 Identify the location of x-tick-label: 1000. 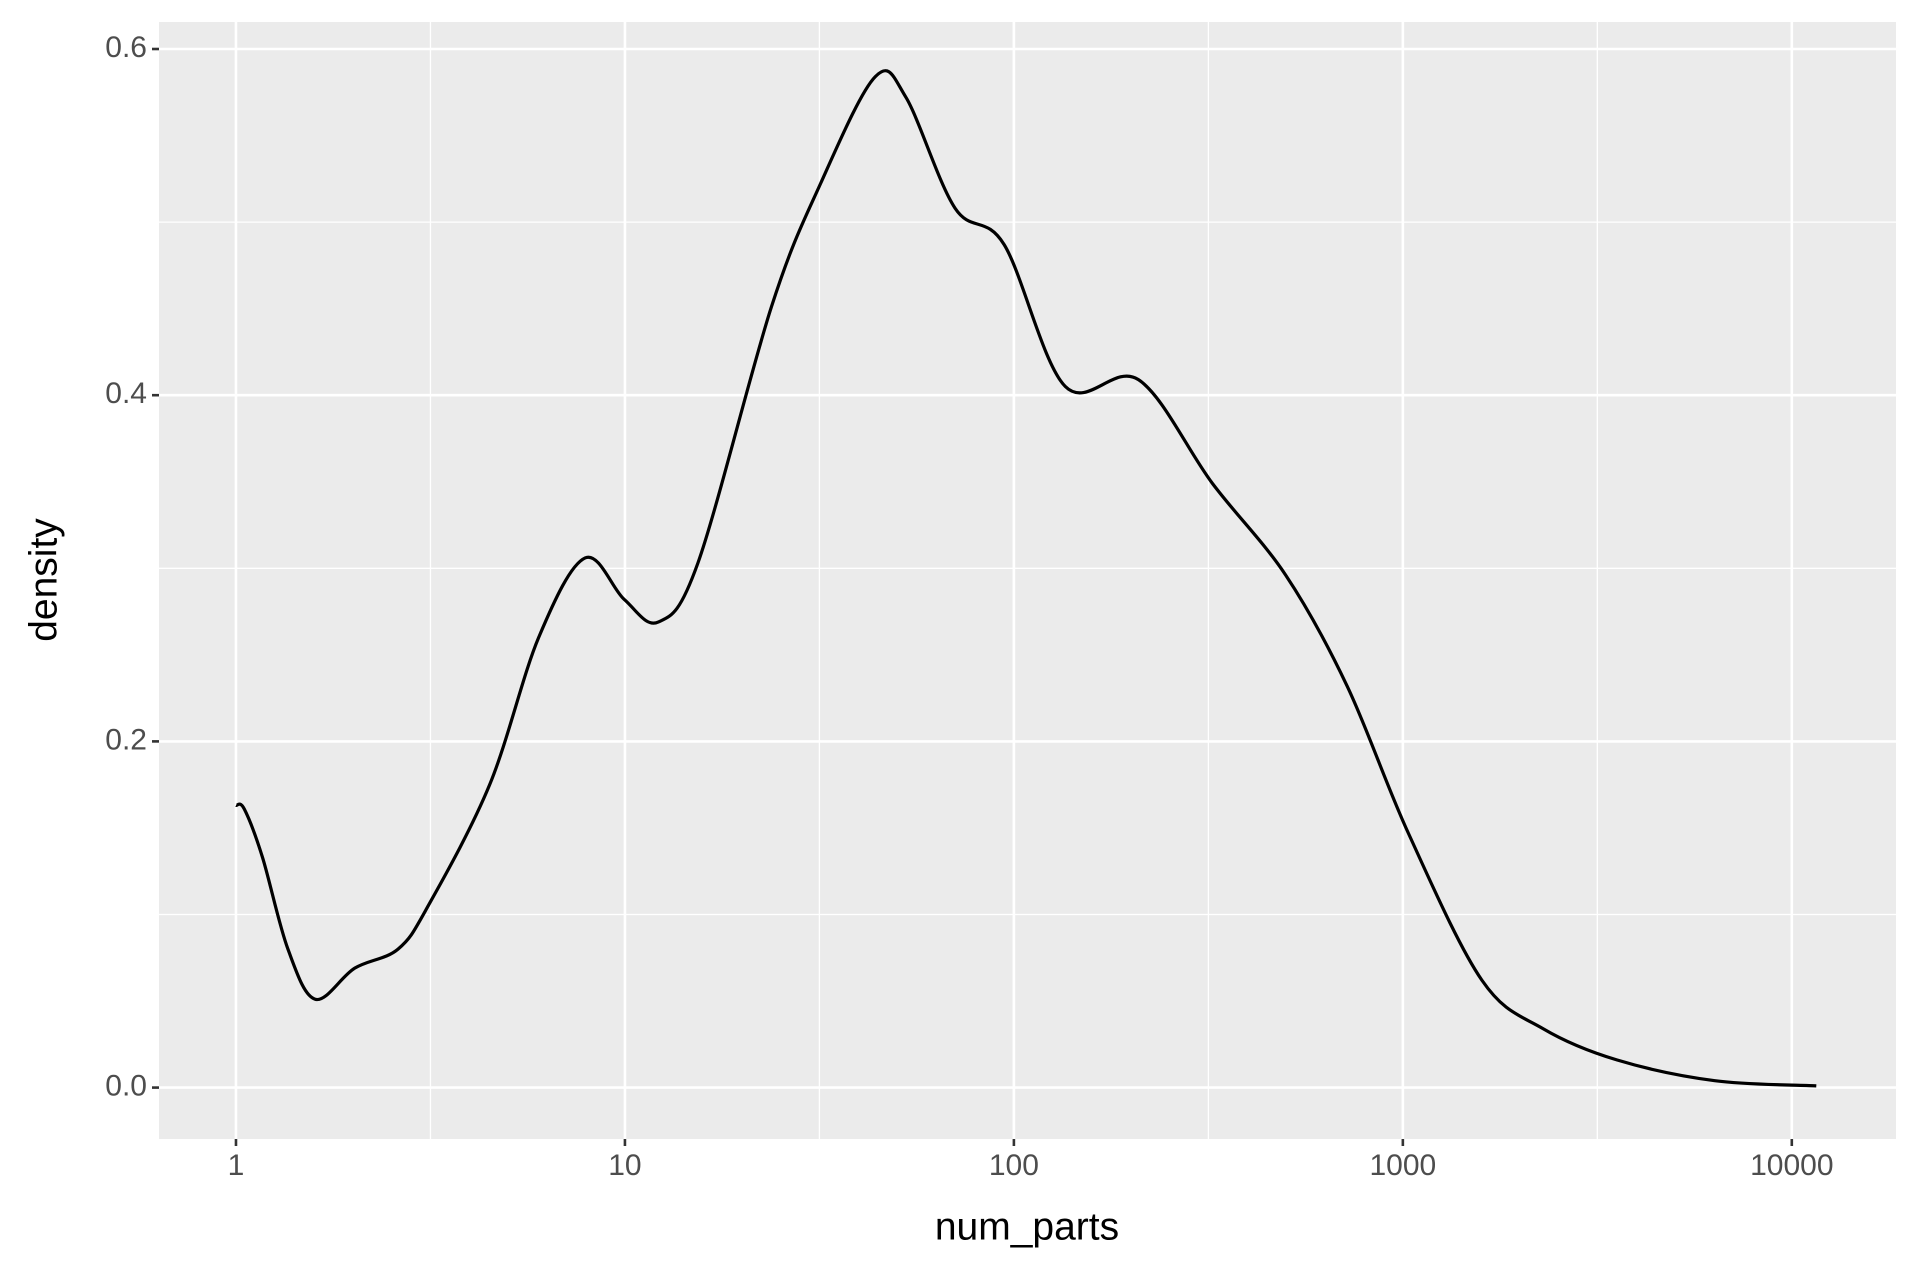
(1402, 1165).